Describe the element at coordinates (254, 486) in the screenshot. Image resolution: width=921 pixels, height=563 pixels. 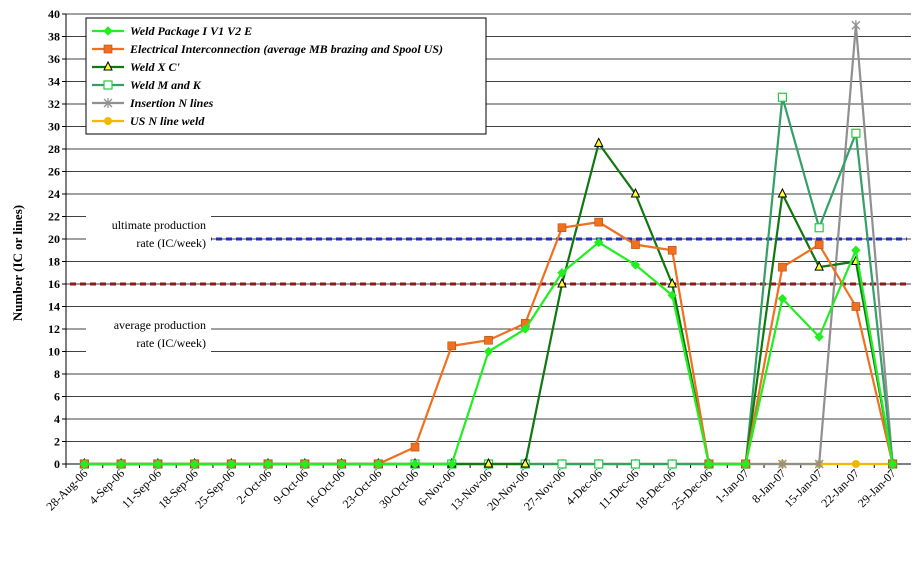
I see `x-tick-label: 2-Oct-06` at that location.